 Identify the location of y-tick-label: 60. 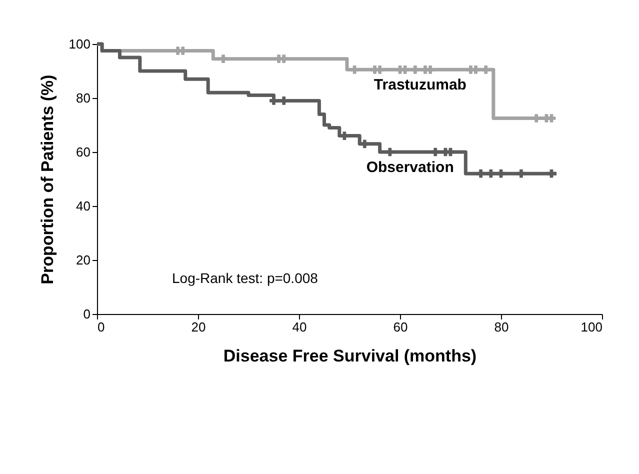
(83, 152).